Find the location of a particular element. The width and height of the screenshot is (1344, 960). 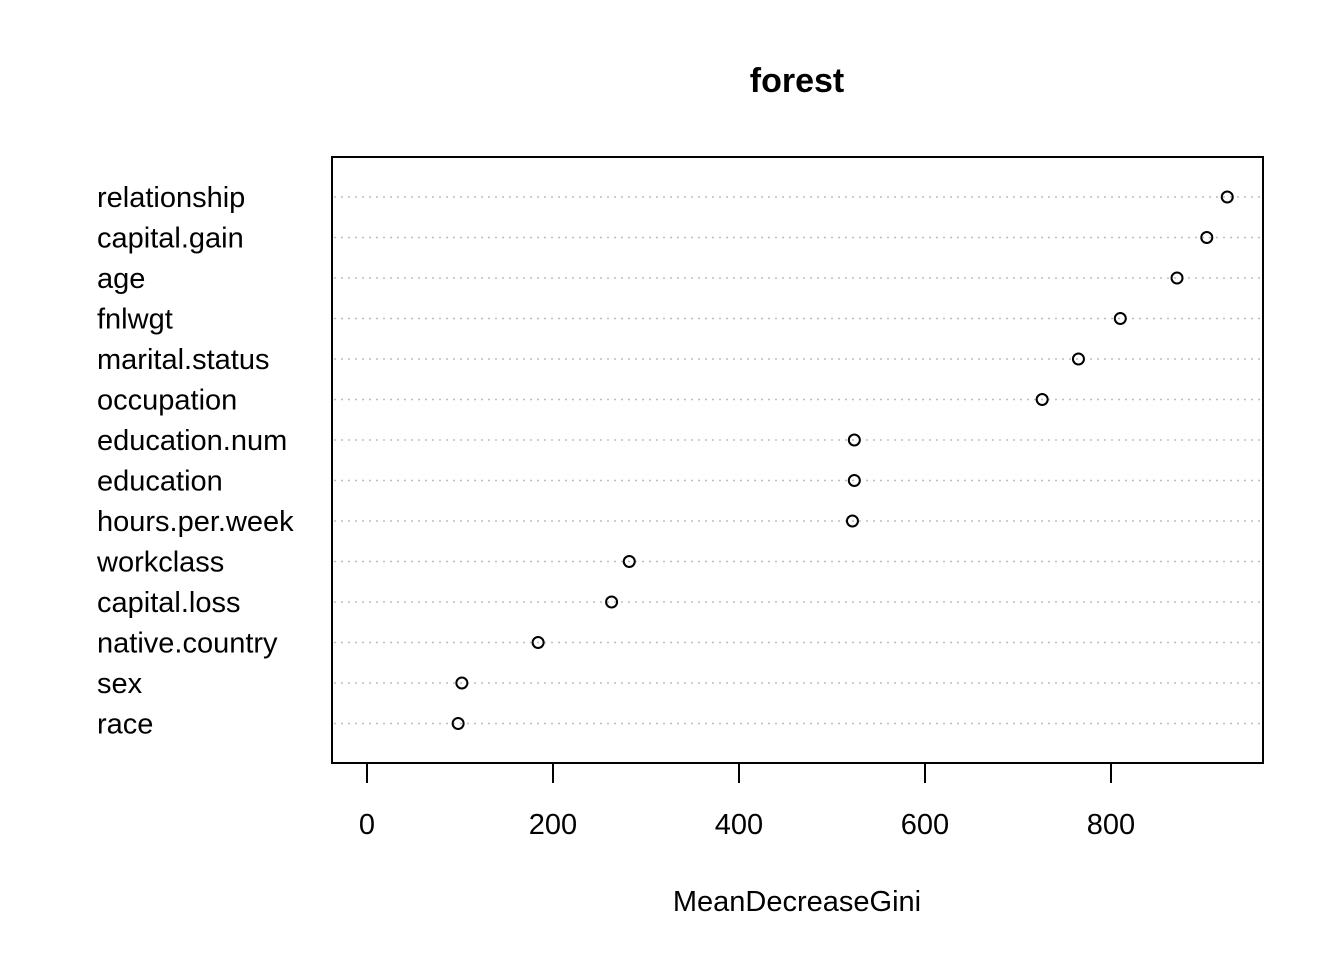

category-label: education is located at coordinates (160, 482).